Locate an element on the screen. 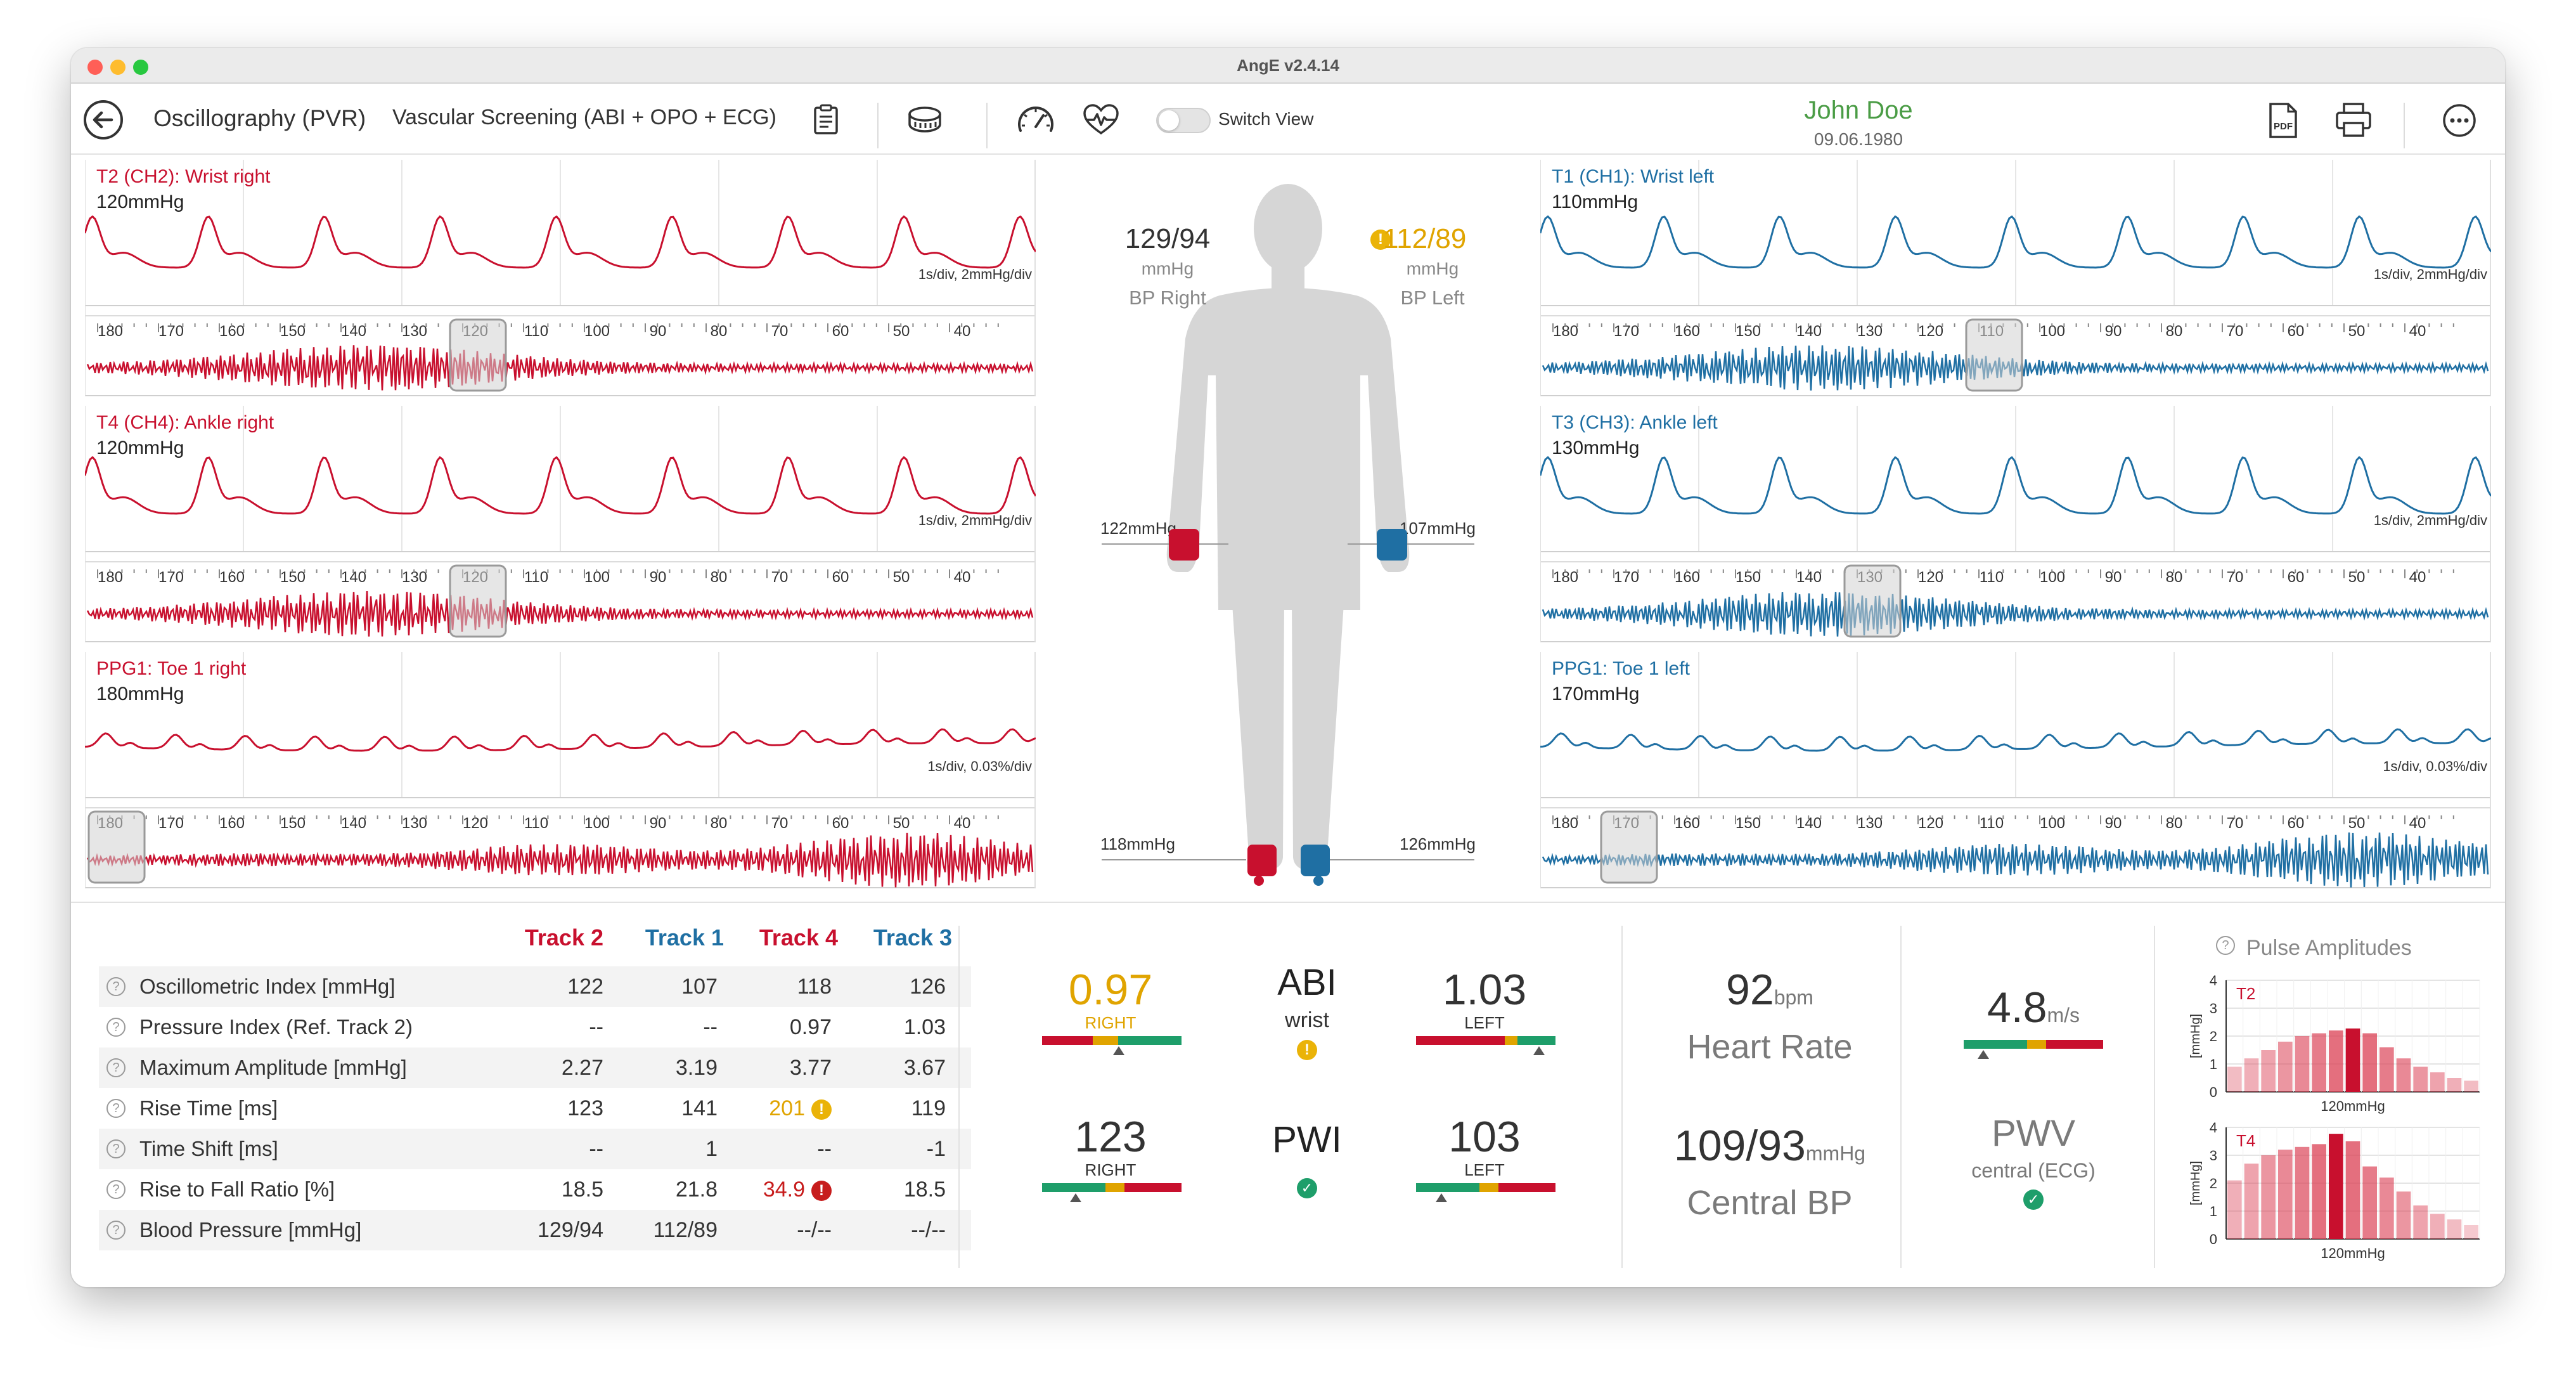 The width and height of the screenshot is (2576, 1381). cell-value: 123 is located at coordinates (585, 1108).